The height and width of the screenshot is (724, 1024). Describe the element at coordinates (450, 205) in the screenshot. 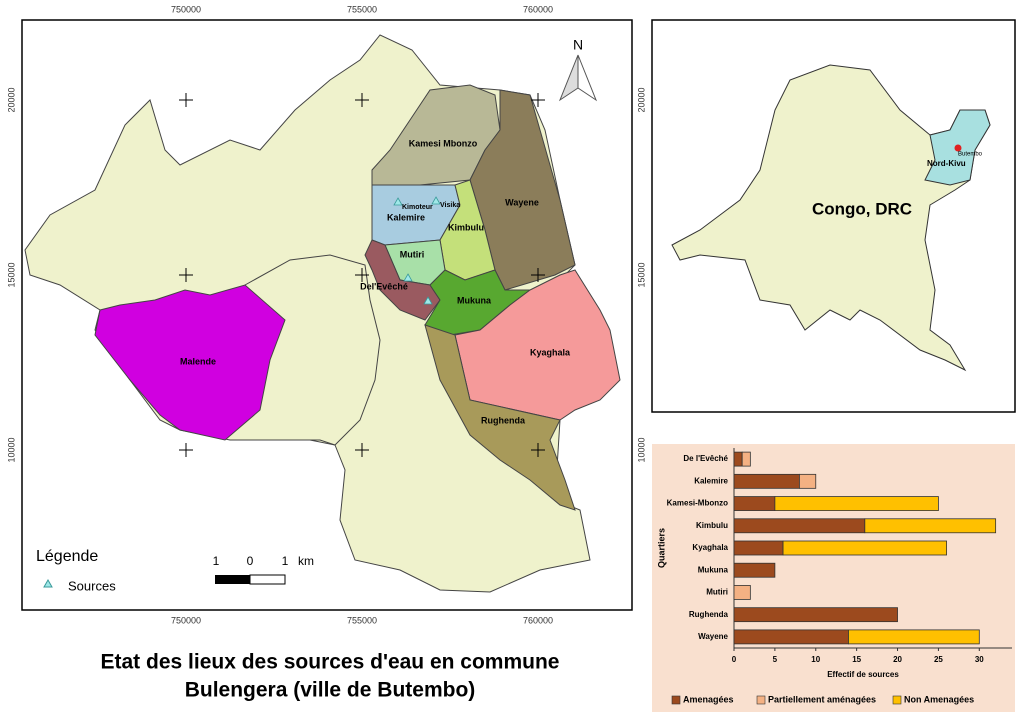

I see `source-label: Visika` at that location.